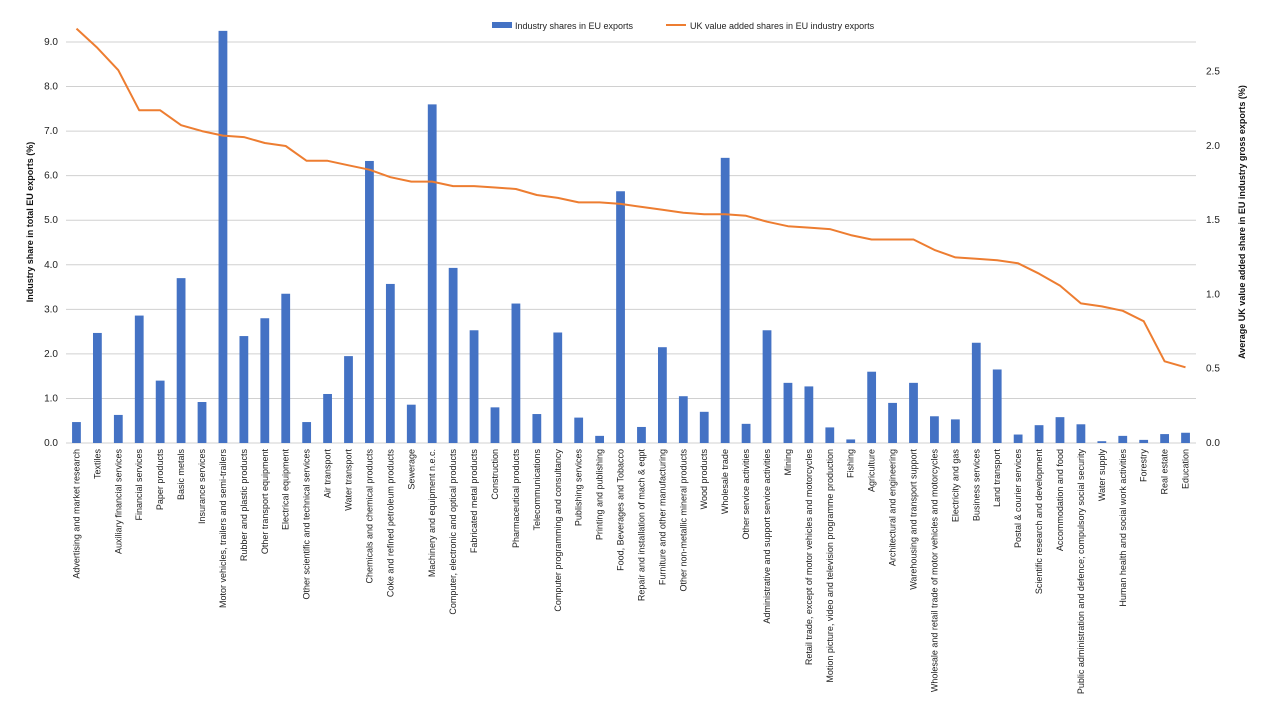 The image size is (1280, 719). What do you see at coordinates (265, 502) in the screenshot?
I see `category-label: Other transport equipment` at bounding box center [265, 502].